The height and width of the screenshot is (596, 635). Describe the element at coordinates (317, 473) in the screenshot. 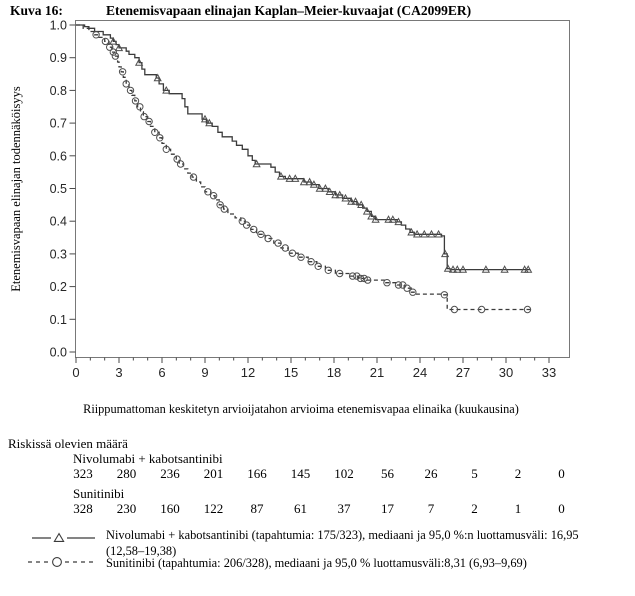

I see `risk-counts-row-nivolumabi: 323 280 236 201 166 145 102 56 26 5 2 0` at that location.